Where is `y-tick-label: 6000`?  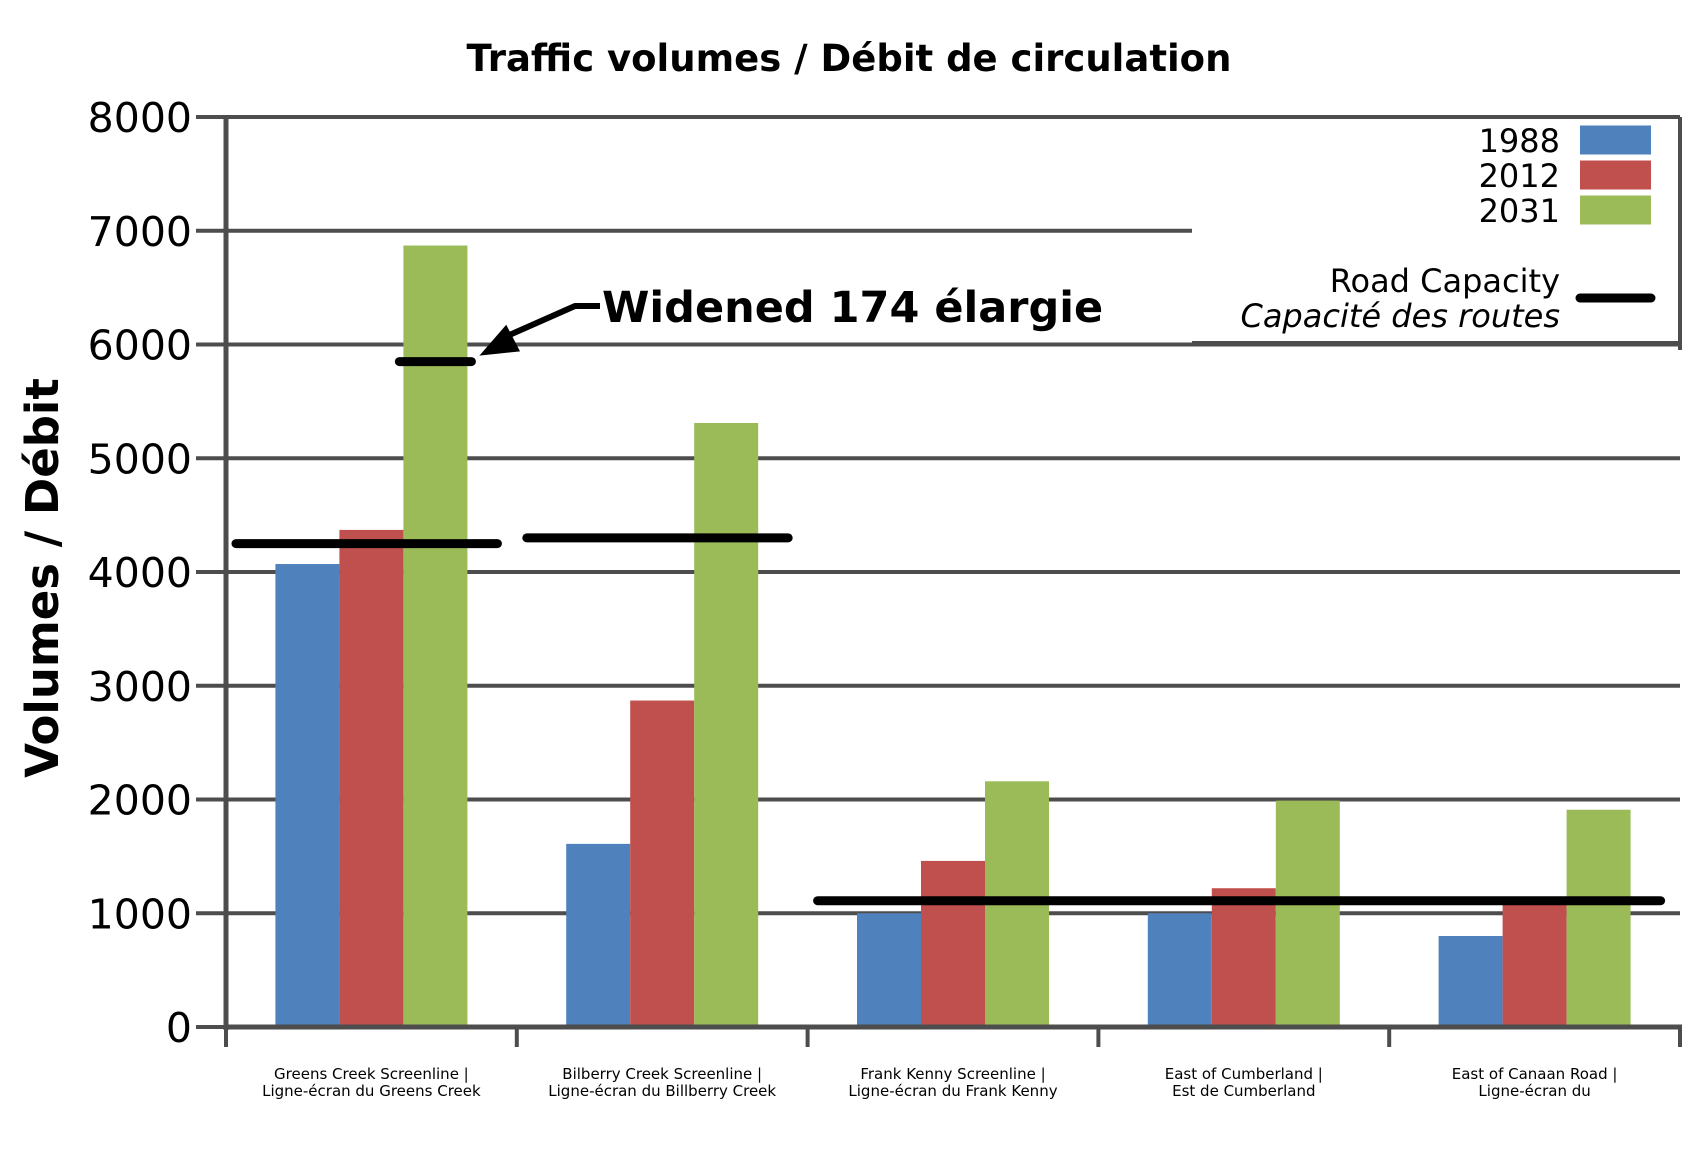 y-tick-label: 6000 is located at coordinates (140, 346).